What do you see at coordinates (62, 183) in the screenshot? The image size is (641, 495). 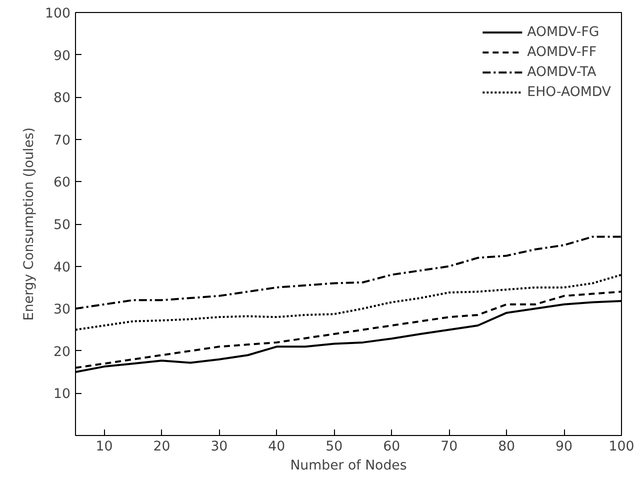 I see `y-tick-label: 60` at bounding box center [62, 183].